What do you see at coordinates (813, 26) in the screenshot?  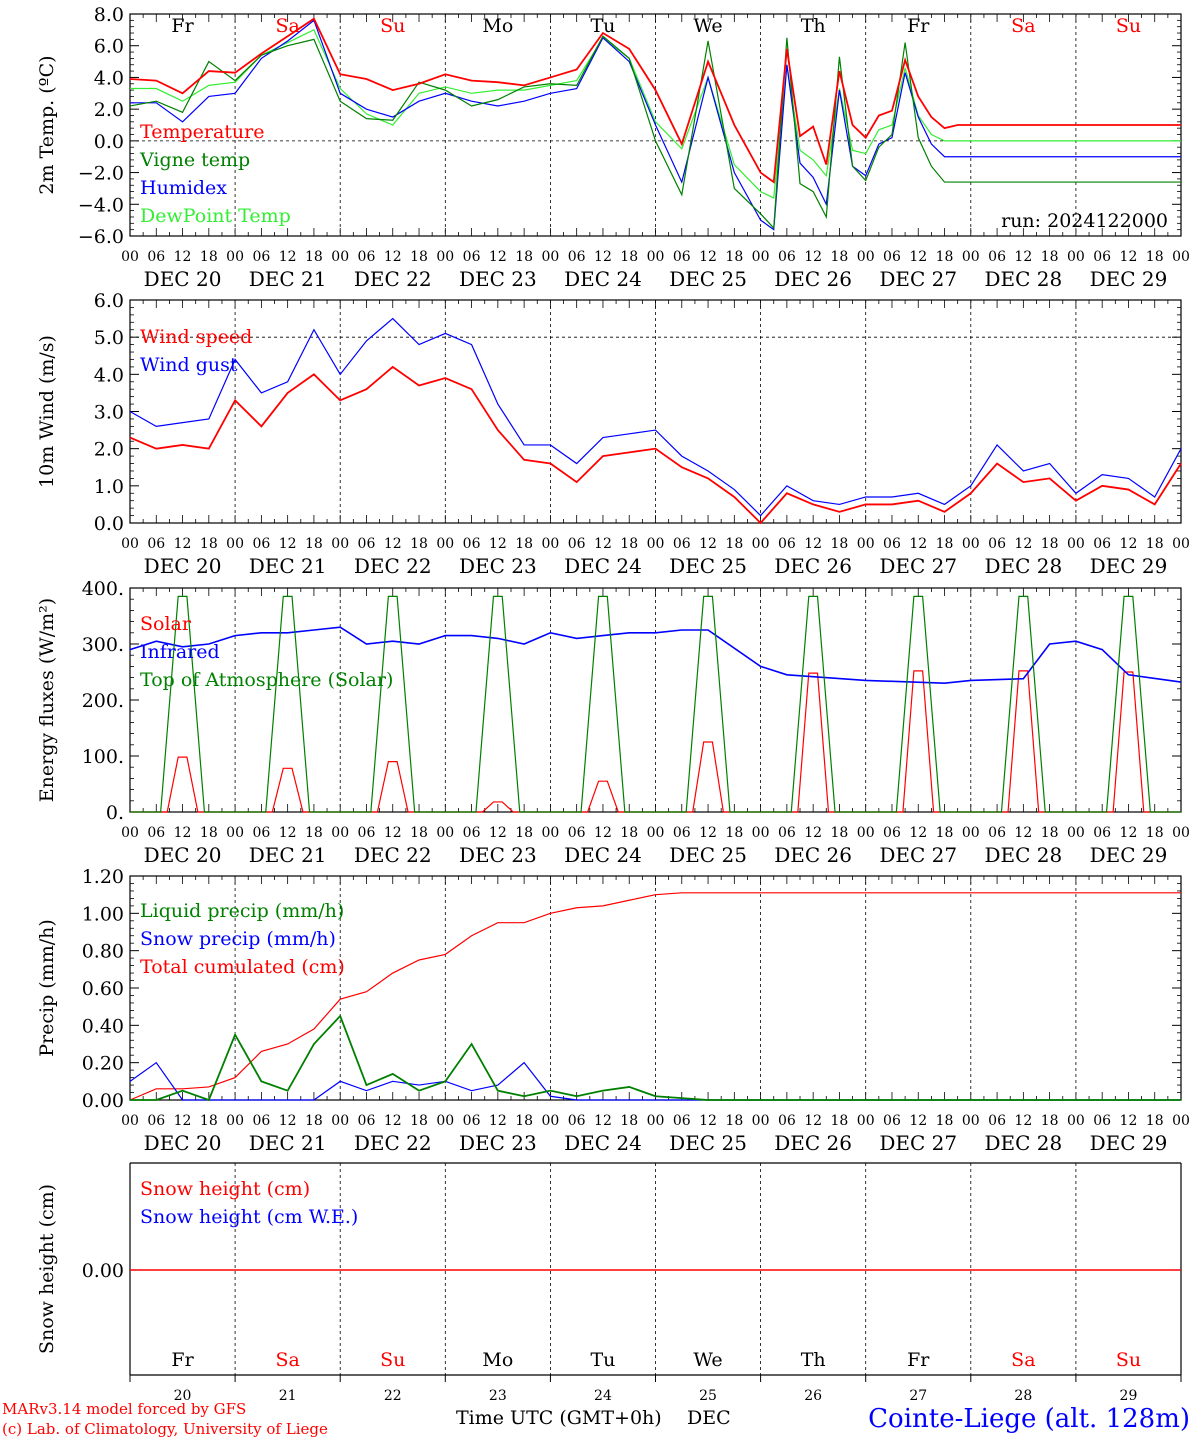 I see `day-label: Th` at bounding box center [813, 26].